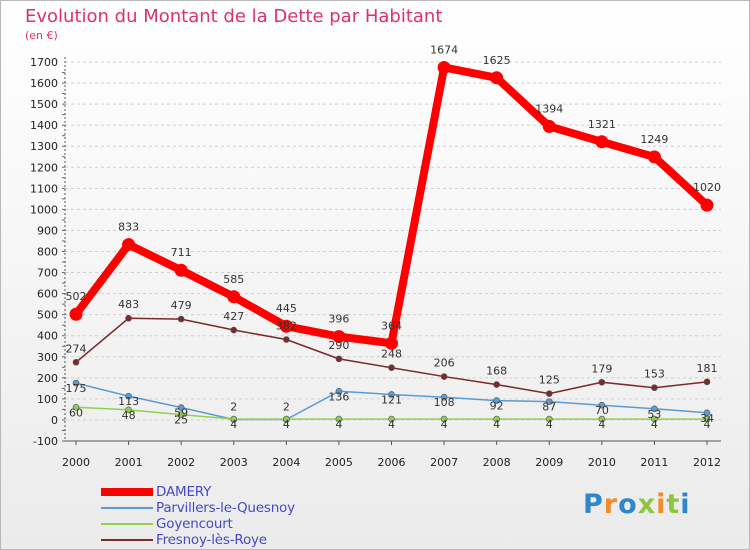 This screenshot has height=550, width=750. I want to click on y-tick-label: 400, so click(47, 336).